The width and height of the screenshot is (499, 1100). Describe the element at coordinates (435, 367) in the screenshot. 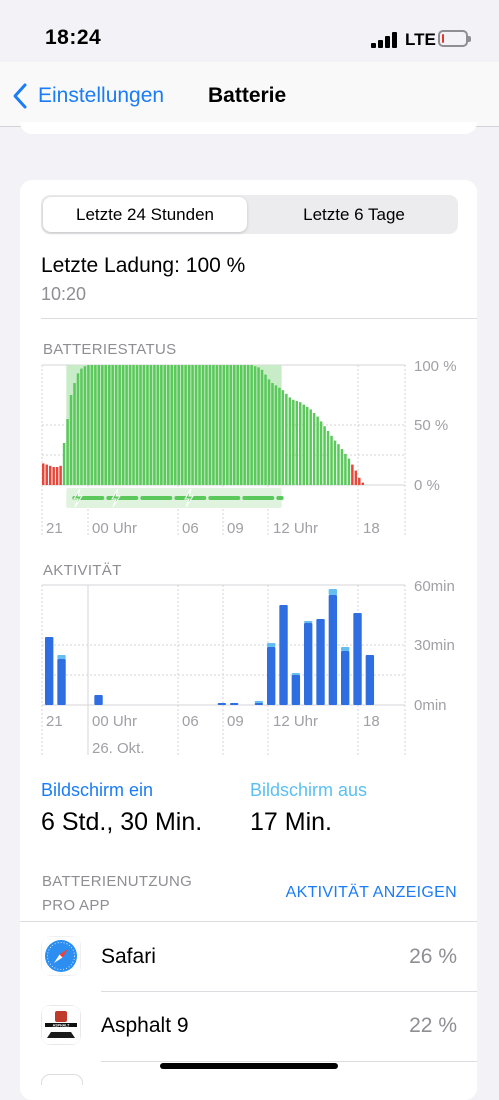

I see `battery-y-tick-100: 100 %` at that location.